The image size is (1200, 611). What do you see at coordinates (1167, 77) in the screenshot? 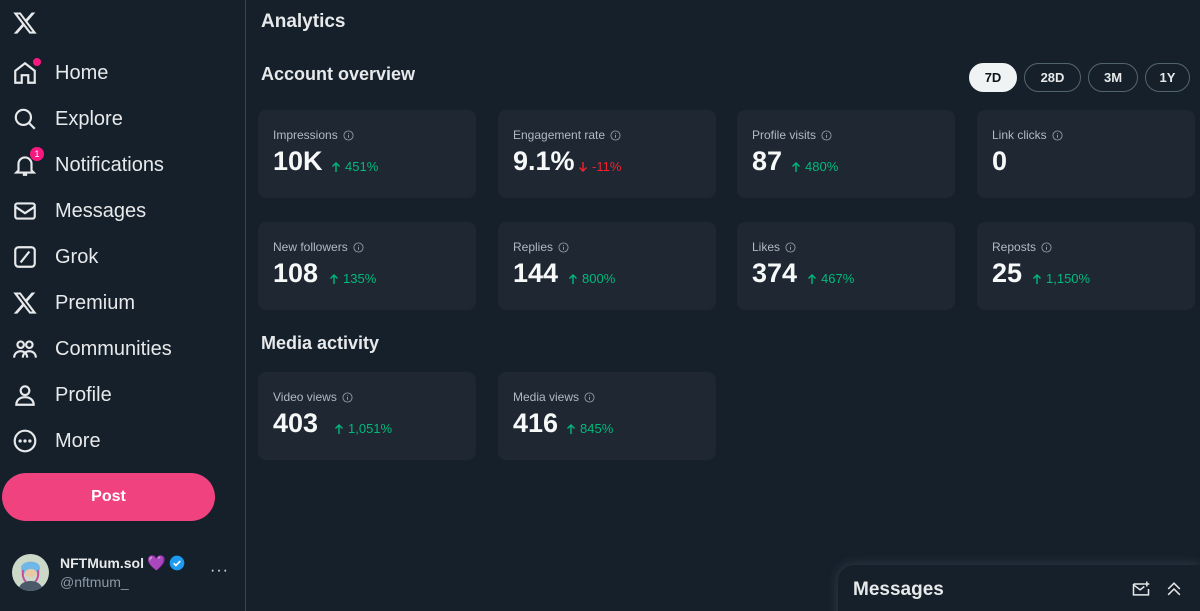
I see `range-1y-button: 1Y` at bounding box center [1167, 77].